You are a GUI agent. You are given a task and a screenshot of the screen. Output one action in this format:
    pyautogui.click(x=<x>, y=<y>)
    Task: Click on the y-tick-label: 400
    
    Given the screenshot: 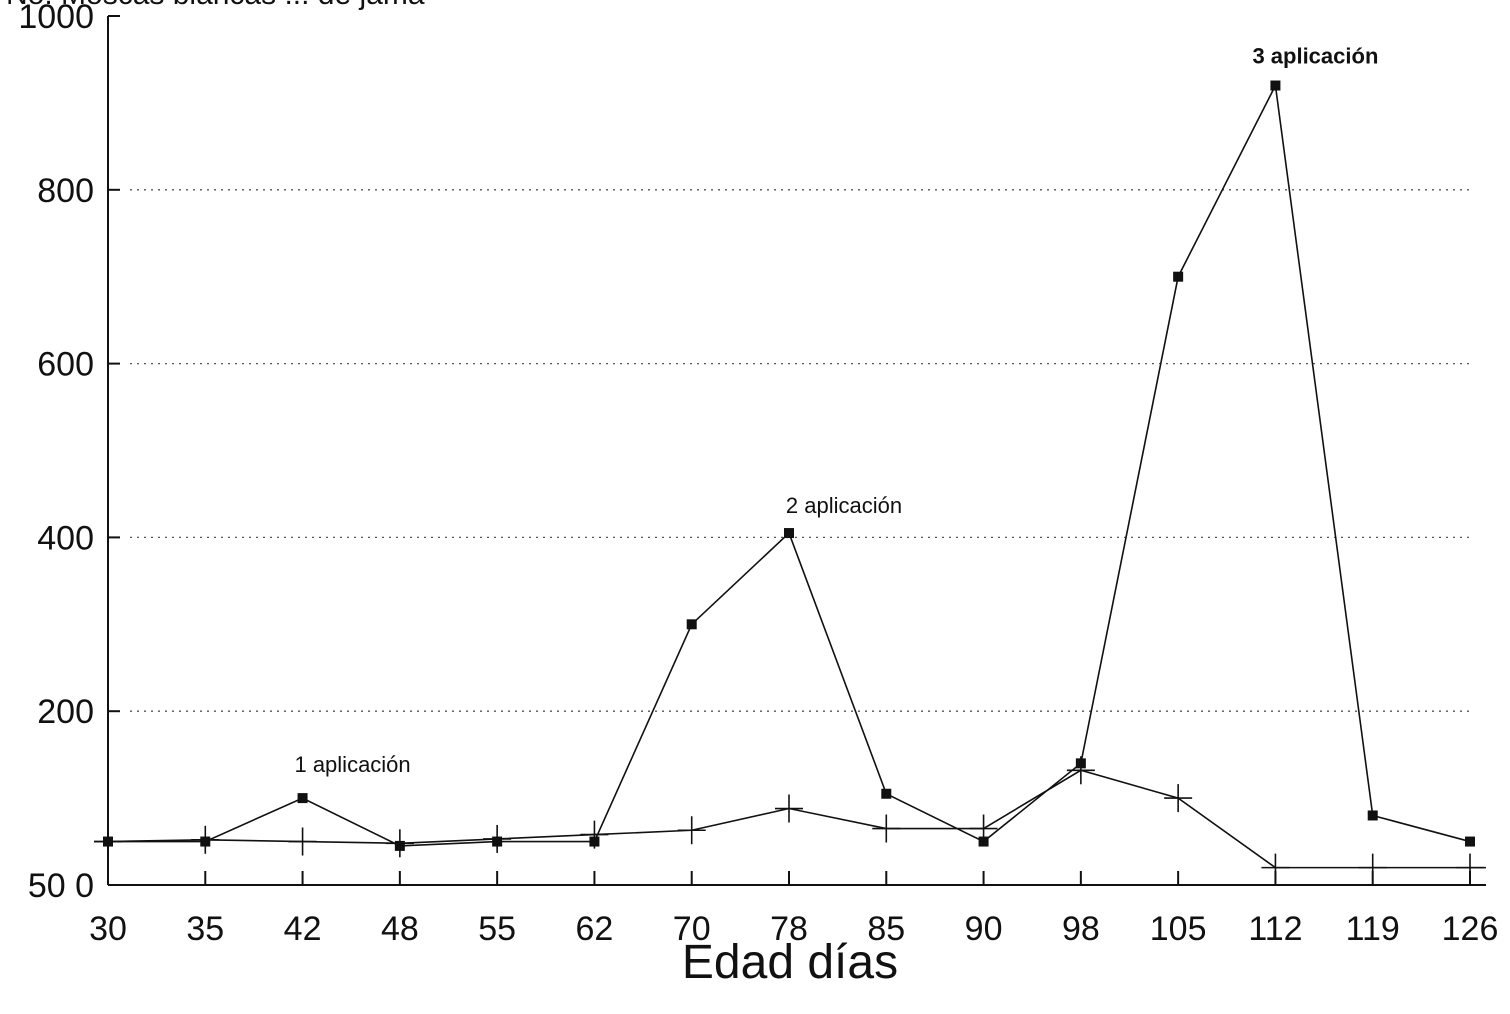 What is the action you would take?
    pyautogui.click(x=65, y=538)
    